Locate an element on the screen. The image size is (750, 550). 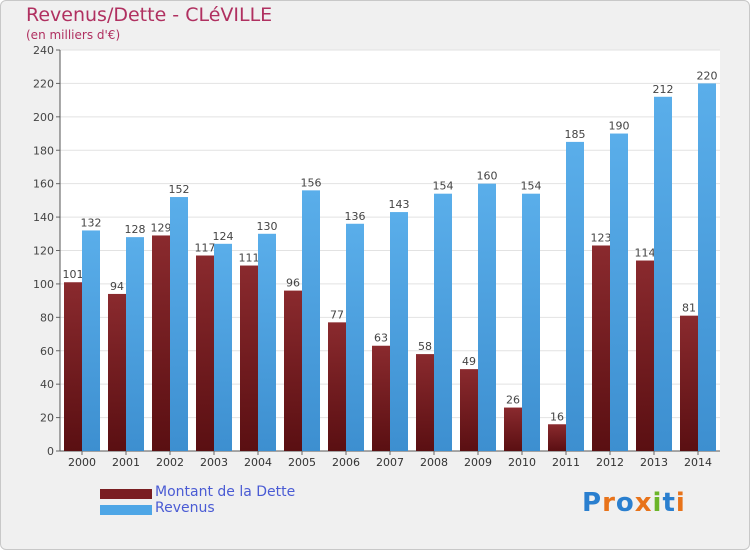
x-tick-label: 2012 is located at coordinates (610, 462).